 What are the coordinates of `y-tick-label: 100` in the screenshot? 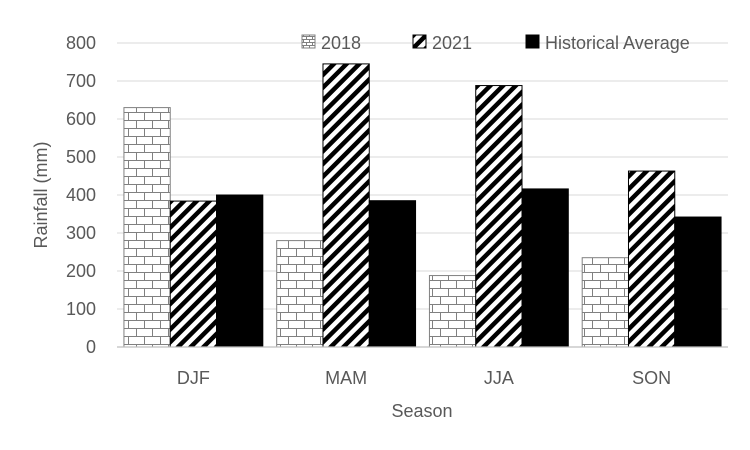 It's located at (81, 309).